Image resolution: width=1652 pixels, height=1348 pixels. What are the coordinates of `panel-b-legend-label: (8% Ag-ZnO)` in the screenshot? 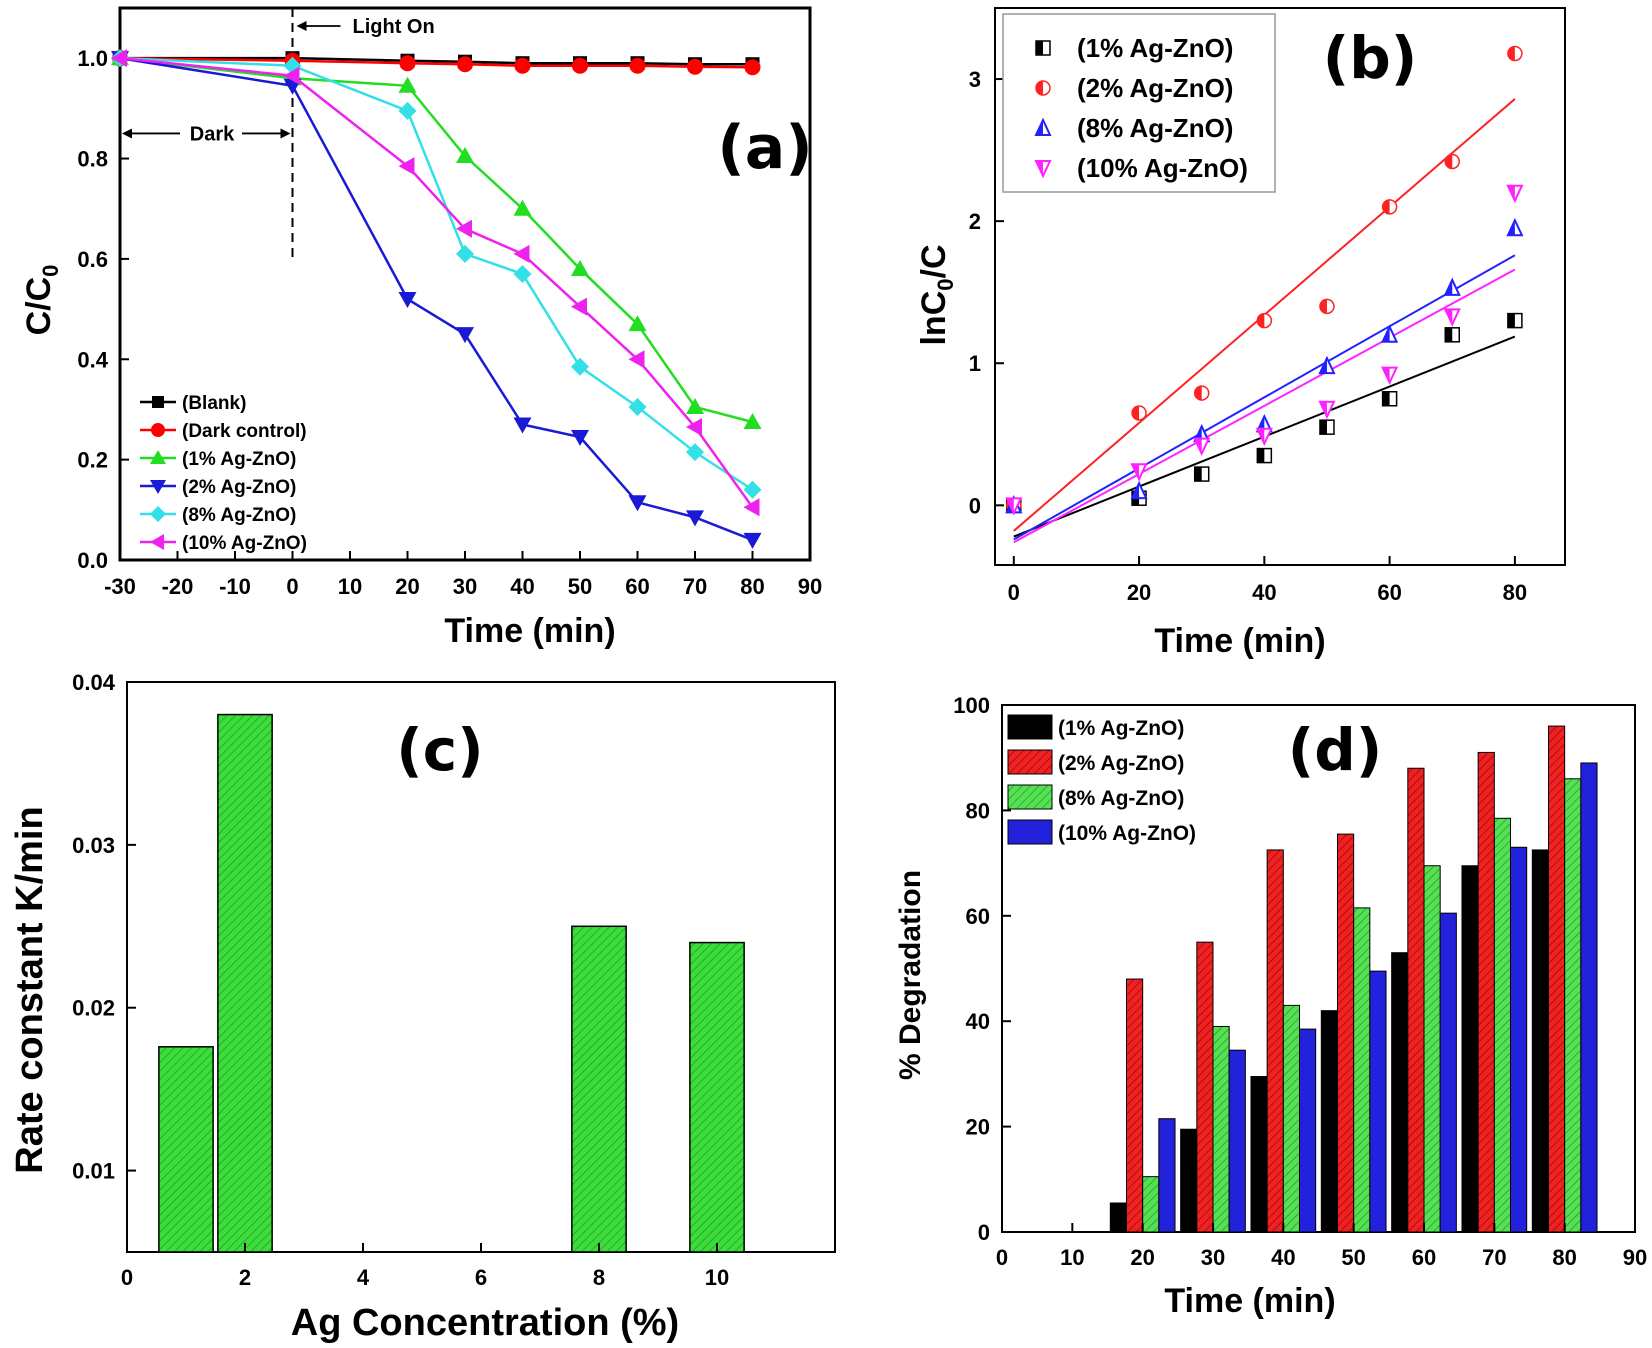 It's located at (1155, 128).